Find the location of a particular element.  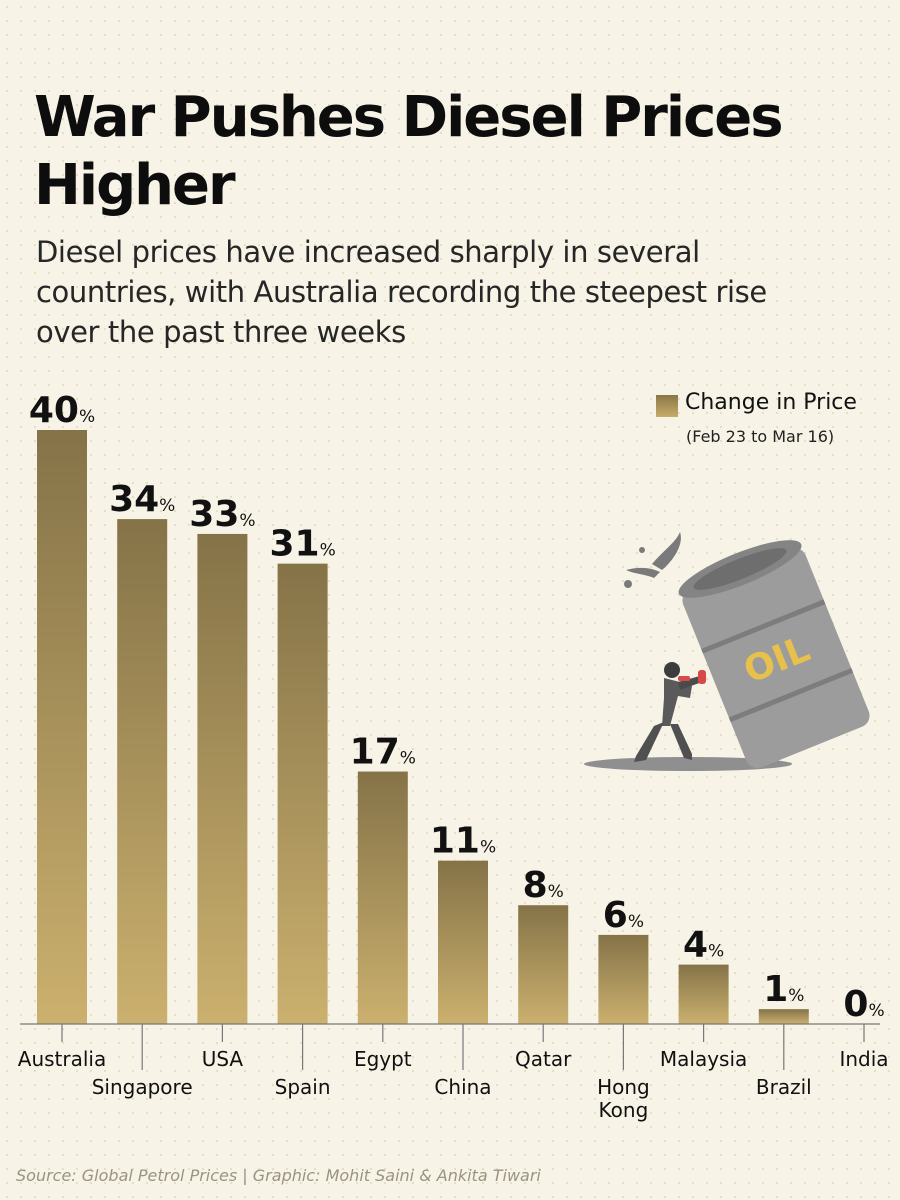

man-pushing-icon is located at coordinates (670, 712).